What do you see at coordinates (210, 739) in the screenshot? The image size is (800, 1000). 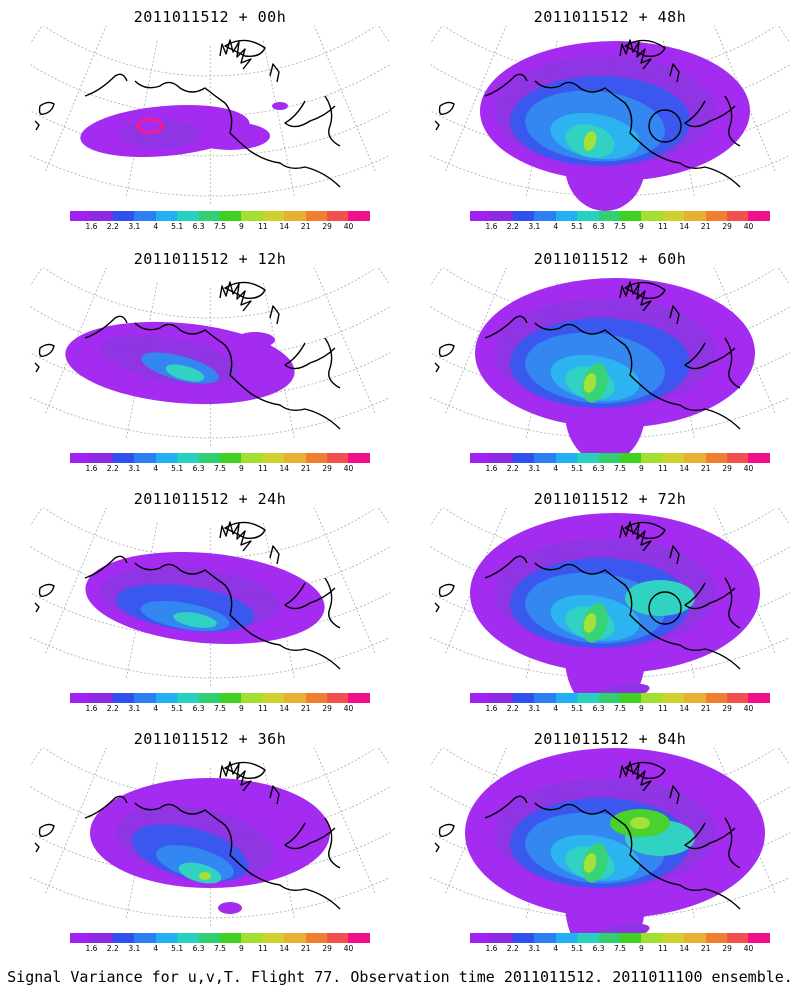 I see `panel-title: 2011011512 + 36h` at bounding box center [210, 739].